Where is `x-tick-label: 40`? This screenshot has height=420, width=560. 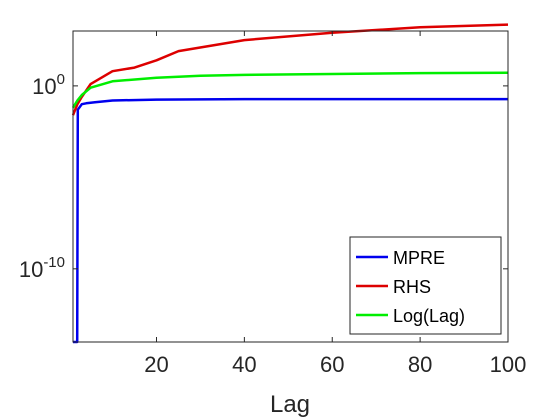 x-tick-label: 40 is located at coordinates (244, 364).